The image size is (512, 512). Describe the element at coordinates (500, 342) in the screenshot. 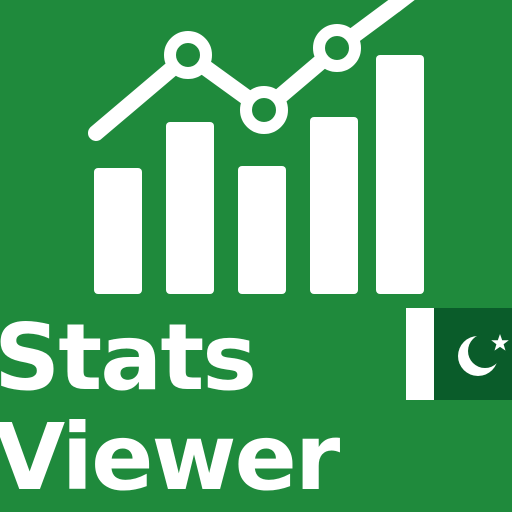

I see `flag-star` at that location.